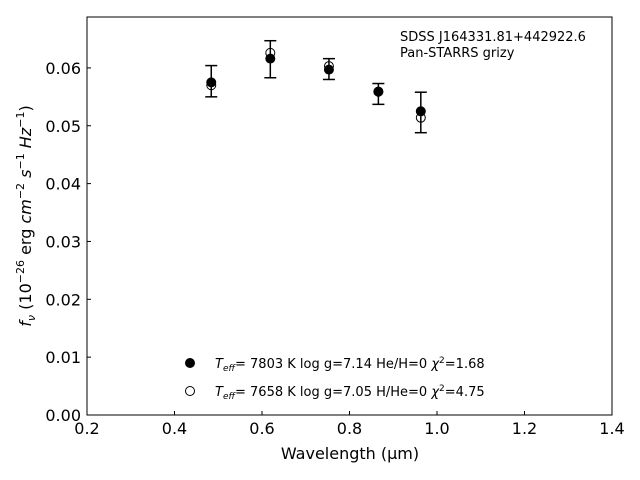  What do you see at coordinates (63, 126) in the screenshot?
I see `y-tick-label-5: 0.05` at bounding box center [63, 126].